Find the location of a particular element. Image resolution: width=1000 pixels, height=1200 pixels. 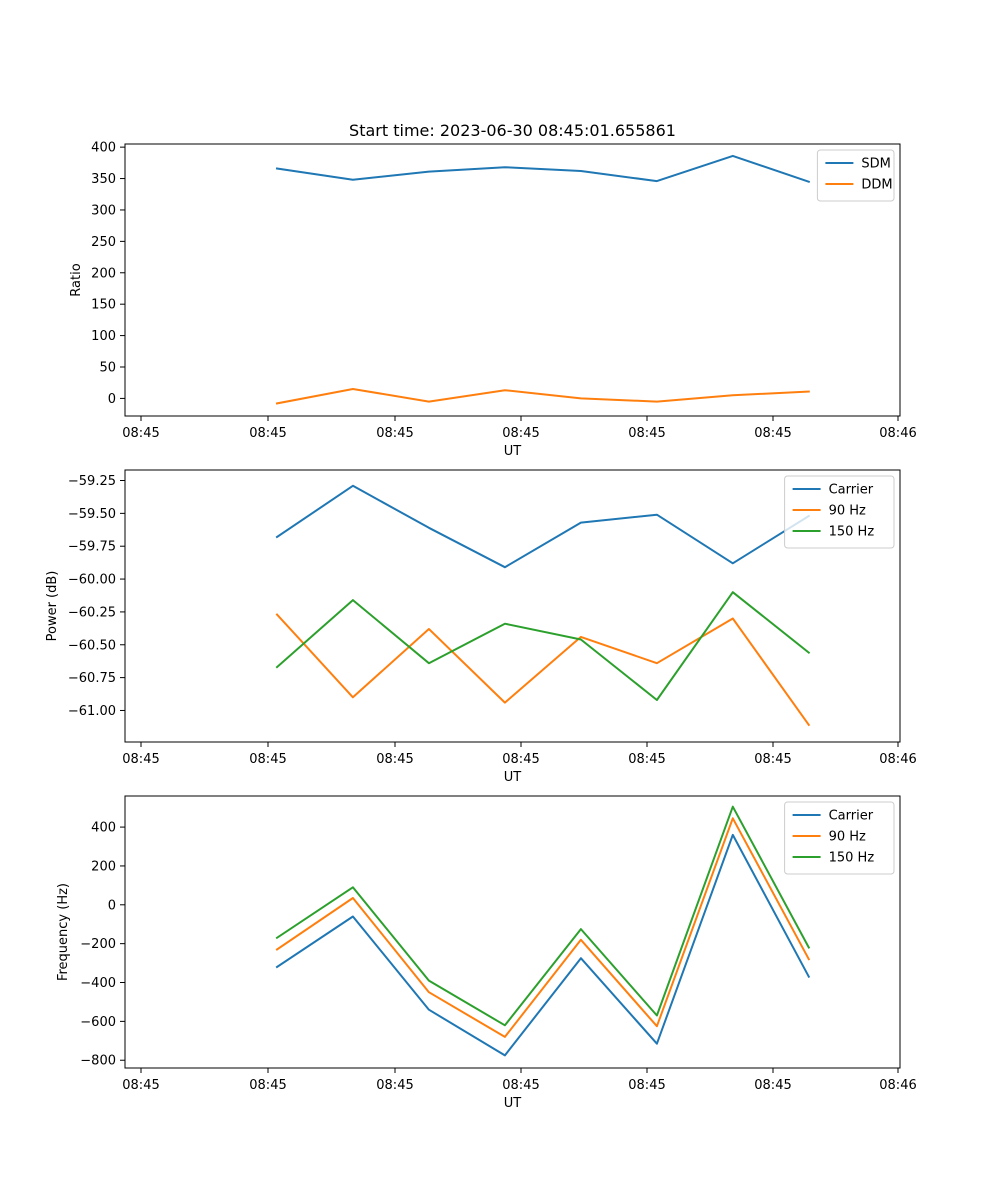

y-tick-label: −61.00 is located at coordinates (92, 711).